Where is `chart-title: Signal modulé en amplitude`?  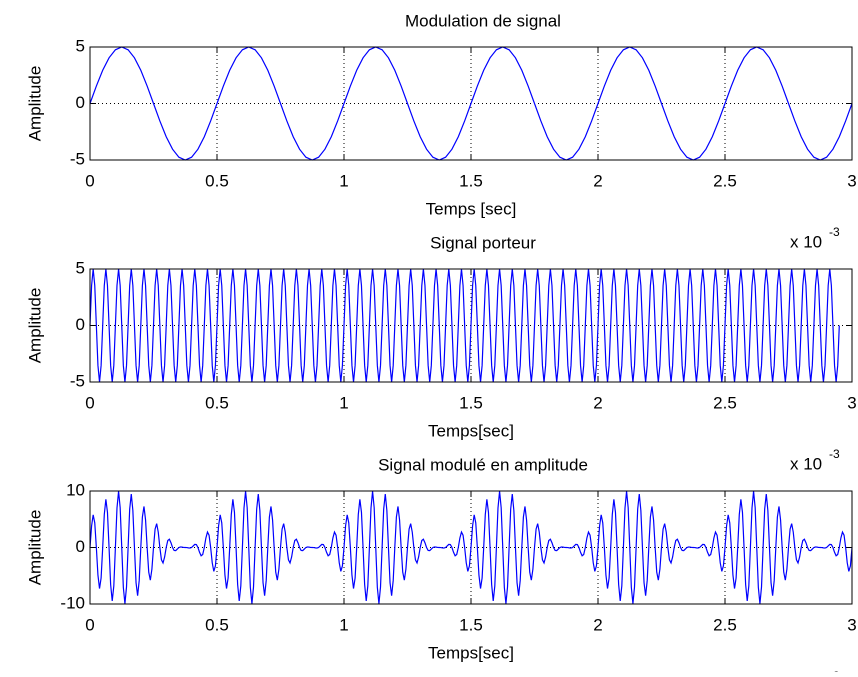
chart-title: Signal modulé en amplitude is located at coordinates (483, 464).